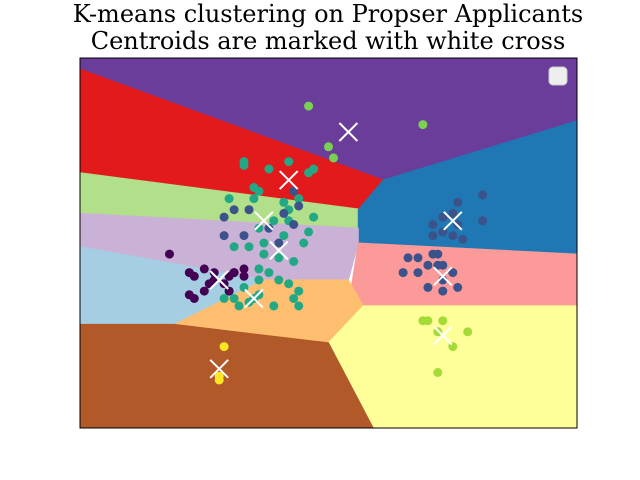  I want to click on chart-title: K-means clustering on Propser Applicants, so click(328, 14).